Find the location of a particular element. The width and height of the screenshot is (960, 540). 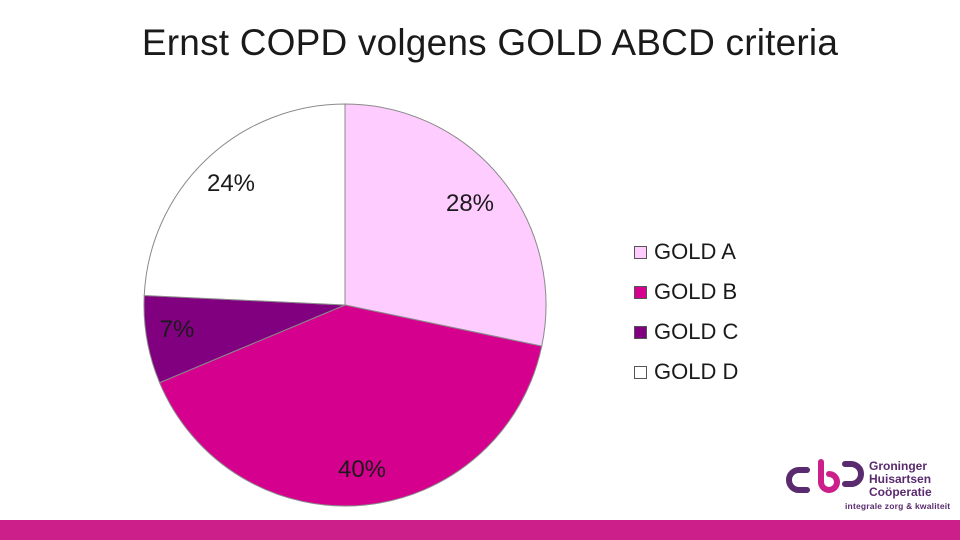

legend-item-gold-b: GOLD B is located at coordinates (686, 292).